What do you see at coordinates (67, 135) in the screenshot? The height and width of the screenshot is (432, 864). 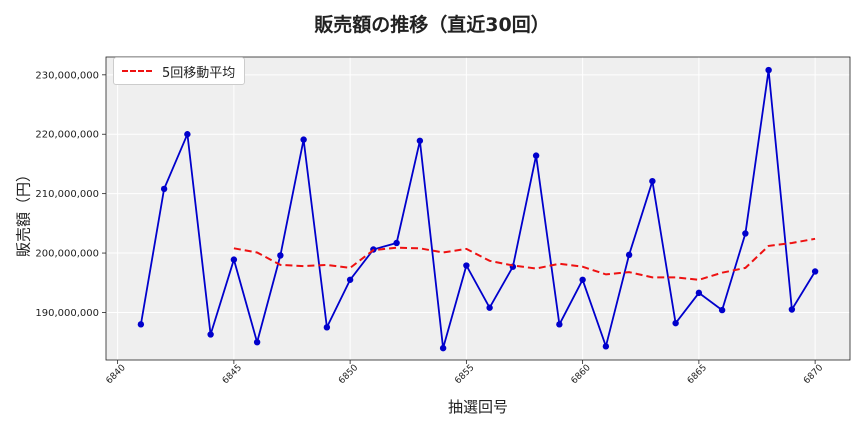 I see `y-tick-label: 220,000,000` at bounding box center [67, 135].